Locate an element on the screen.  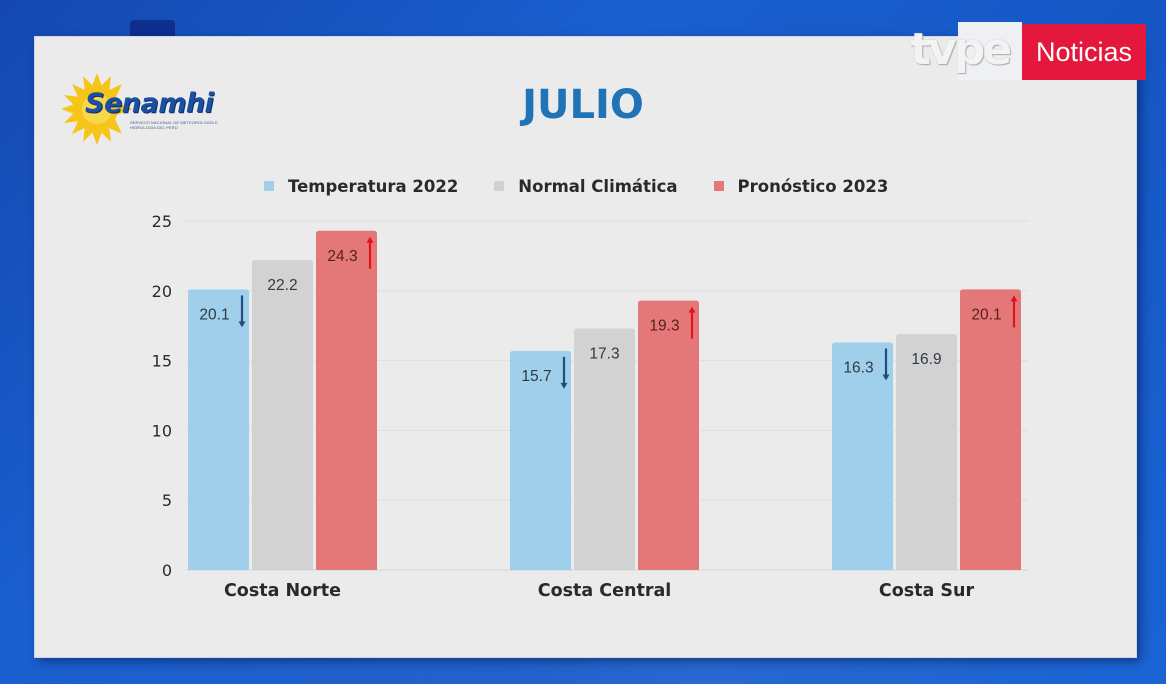
y-tick-label: 20 is located at coordinates (162, 291).